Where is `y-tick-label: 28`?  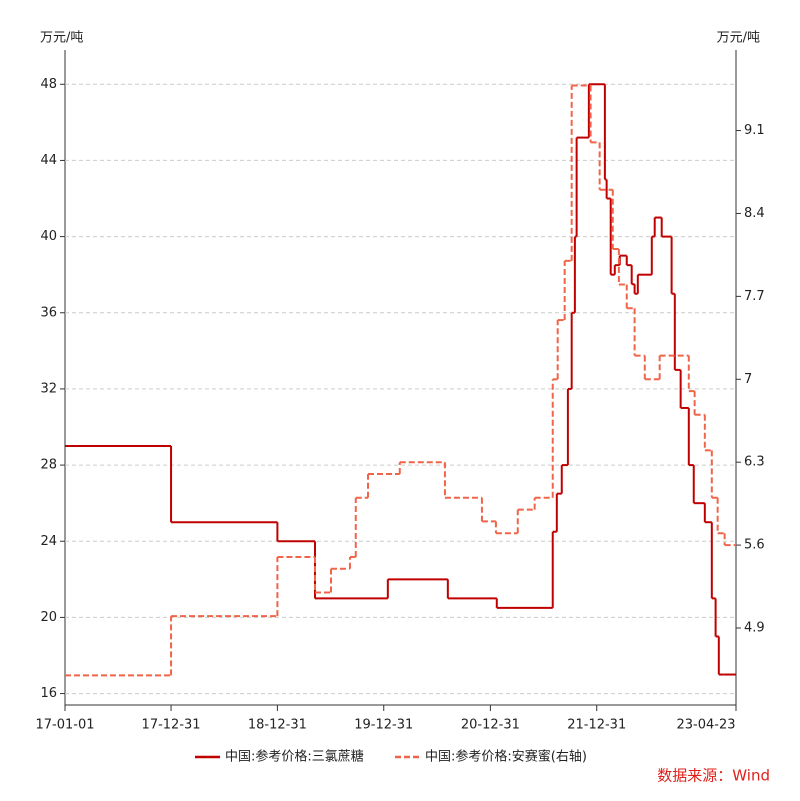 y-tick-label: 28 is located at coordinates (48, 465).